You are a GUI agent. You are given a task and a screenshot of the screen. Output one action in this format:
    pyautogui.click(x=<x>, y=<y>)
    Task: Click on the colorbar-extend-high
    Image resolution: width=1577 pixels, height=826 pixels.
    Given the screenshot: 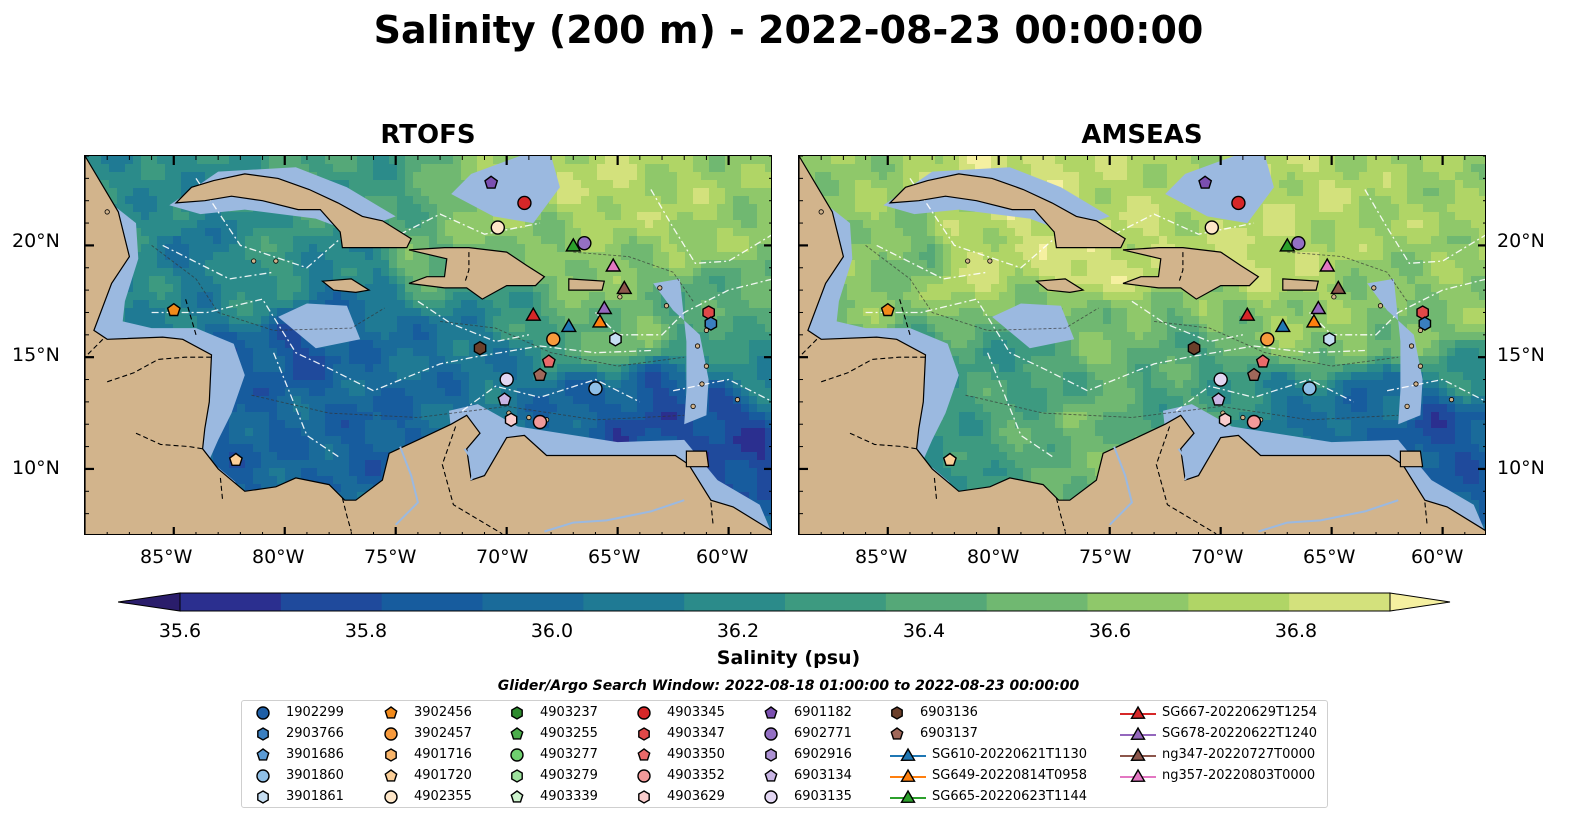 What is the action you would take?
    pyautogui.click(x=1420, y=602)
    